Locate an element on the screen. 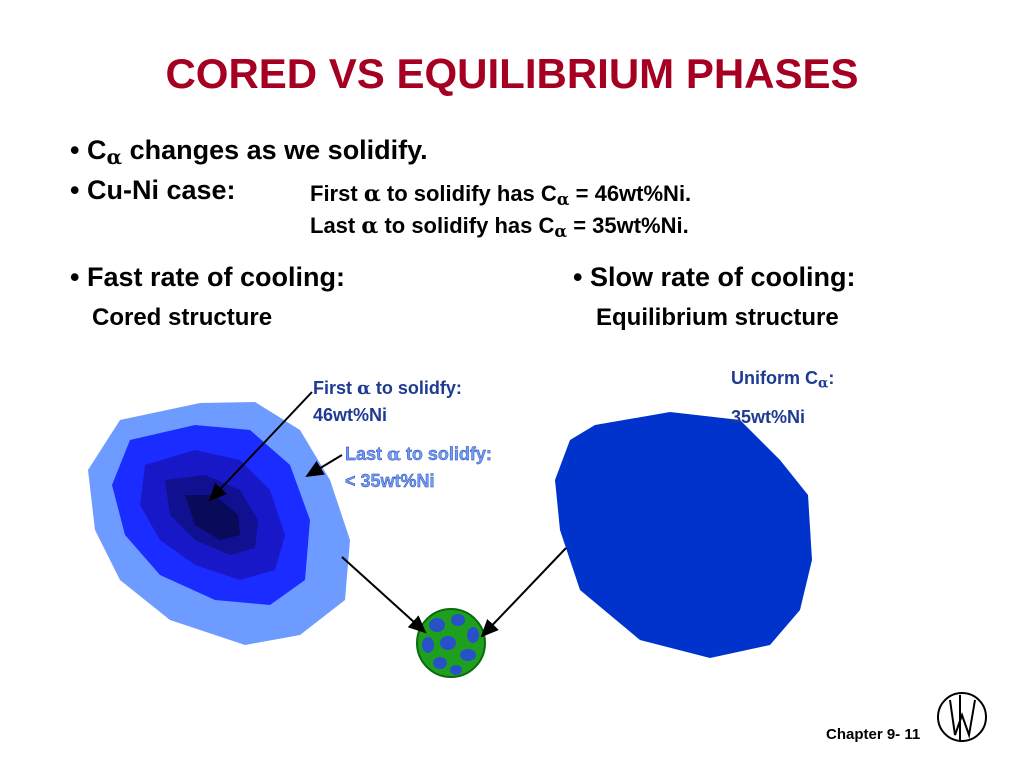 Image resolution: width=1024 pixels, height=768 pixels. text: Uniform C is located at coordinates (774, 378).